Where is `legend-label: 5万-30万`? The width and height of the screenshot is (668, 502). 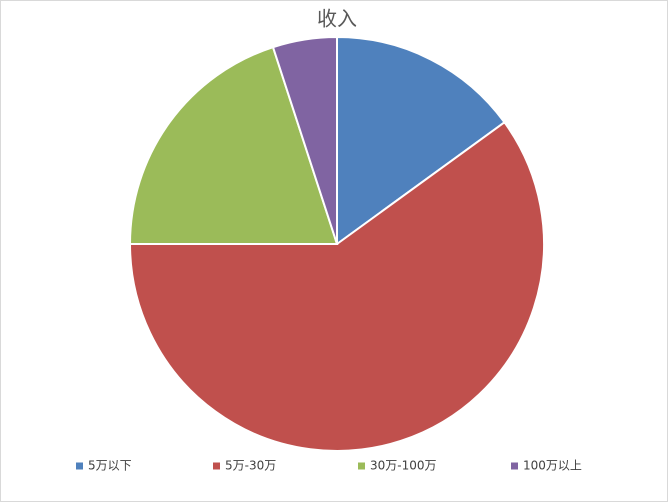
legend-label: 5万-30万 is located at coordinates (250, 466).